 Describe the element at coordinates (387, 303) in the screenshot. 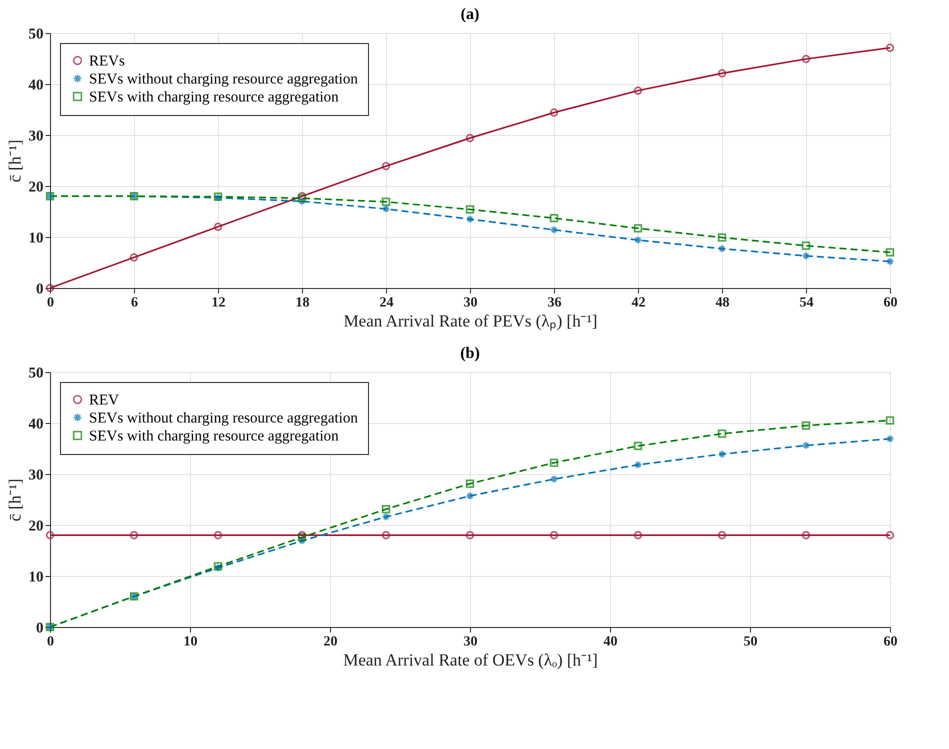

I see `x-tick-label: 24` at that location.